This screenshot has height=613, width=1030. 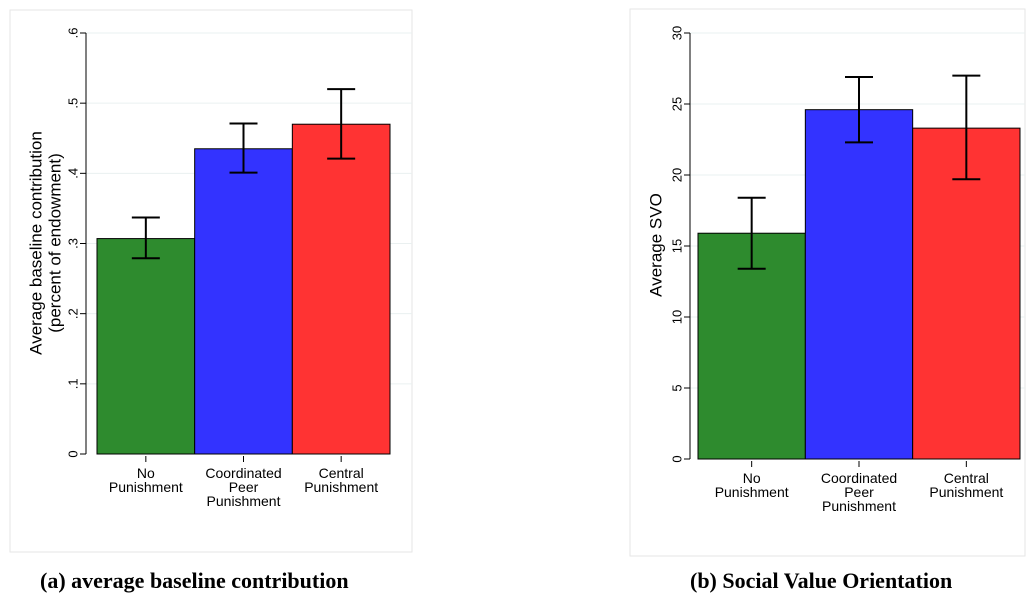 I want to click on y-tick-label: .1, so click(x=72, y=383).